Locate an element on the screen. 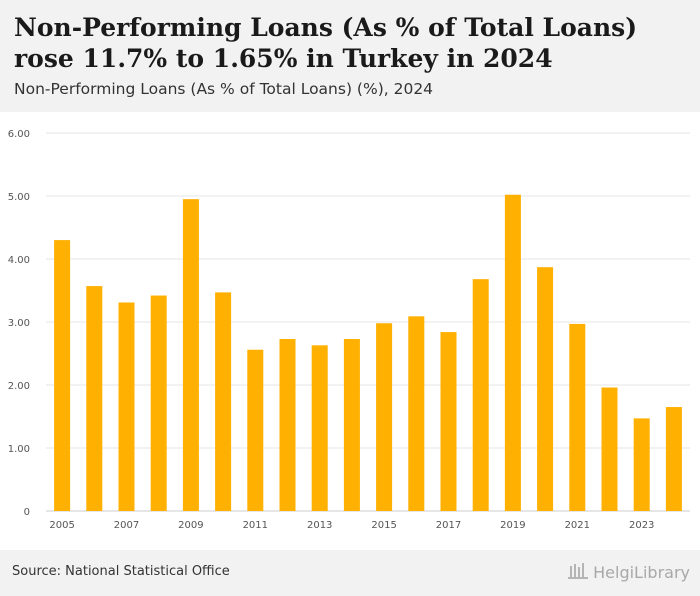 This screenshot has height=596, width=700. y-tick-label: 4.00 is located at coordinates (19, 260).